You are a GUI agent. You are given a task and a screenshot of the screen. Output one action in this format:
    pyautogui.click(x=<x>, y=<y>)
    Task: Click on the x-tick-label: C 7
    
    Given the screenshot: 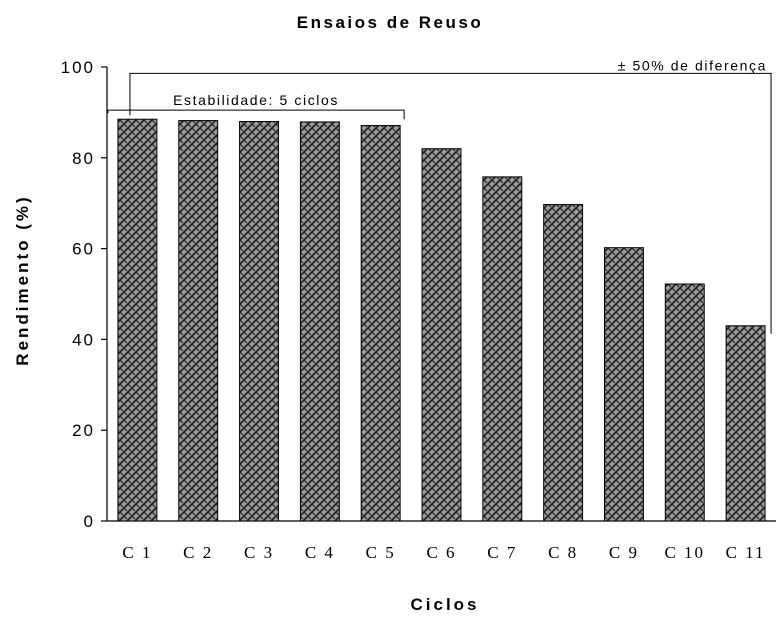 What is the action you would take?
    pyautogui.click(x=502, y=552)
    